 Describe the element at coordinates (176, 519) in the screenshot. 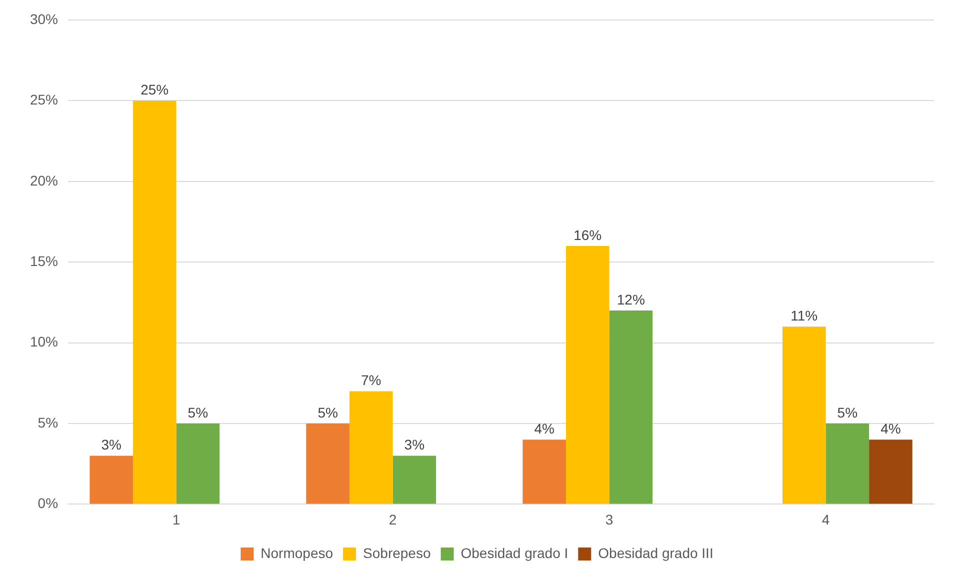

I see `x-tick-label: 1` at that location.